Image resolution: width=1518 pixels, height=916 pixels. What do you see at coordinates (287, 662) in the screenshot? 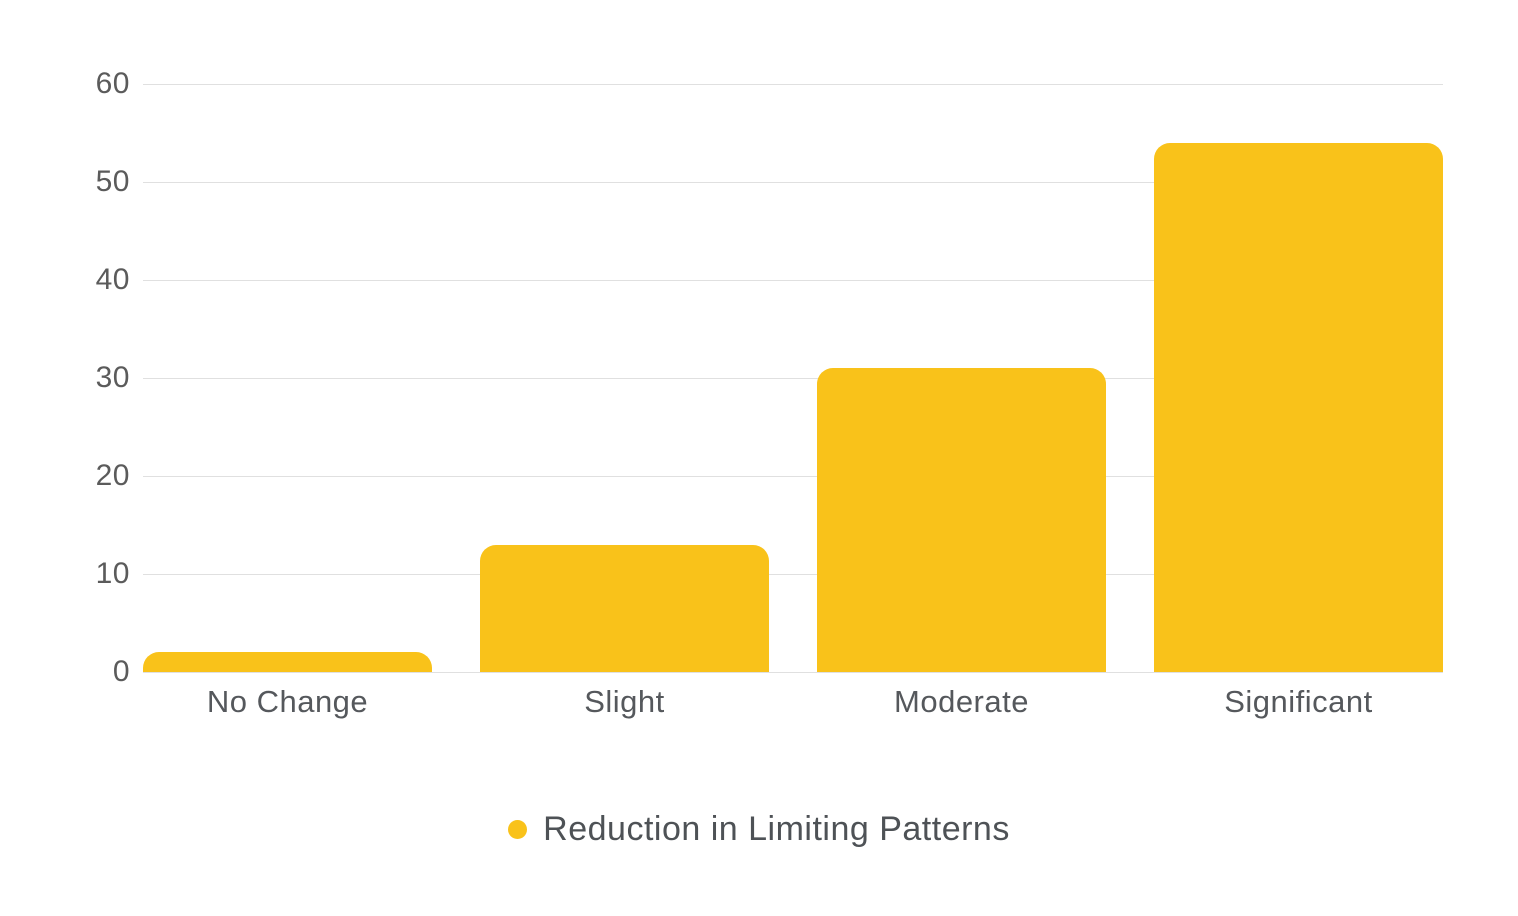
I see `bar-no-change` at bounding box center [287, 662].